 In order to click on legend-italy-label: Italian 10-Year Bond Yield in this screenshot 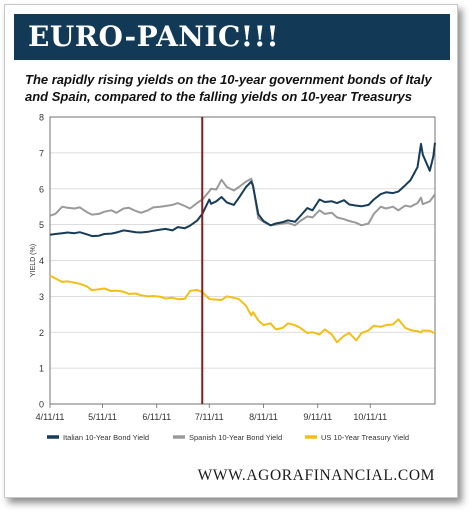, I will do `click(106, 437)`.